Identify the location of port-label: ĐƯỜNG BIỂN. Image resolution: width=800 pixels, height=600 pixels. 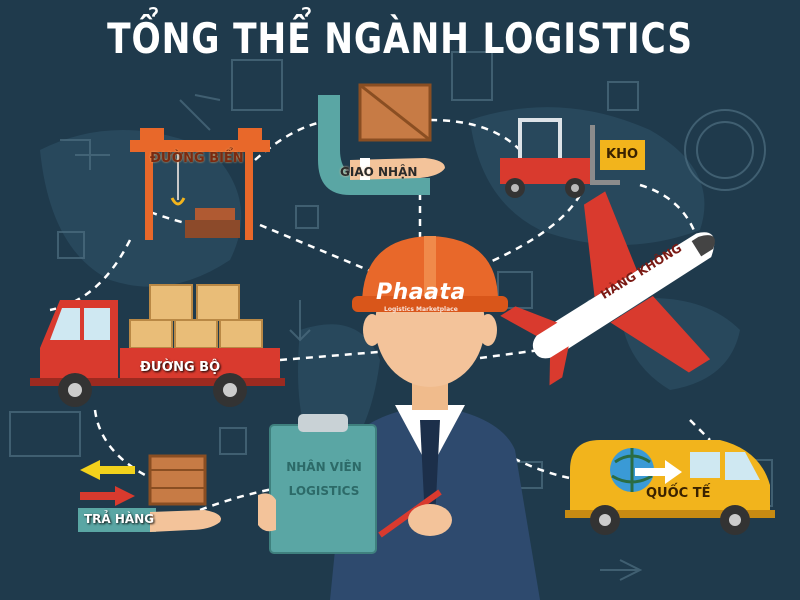
(197, 158).